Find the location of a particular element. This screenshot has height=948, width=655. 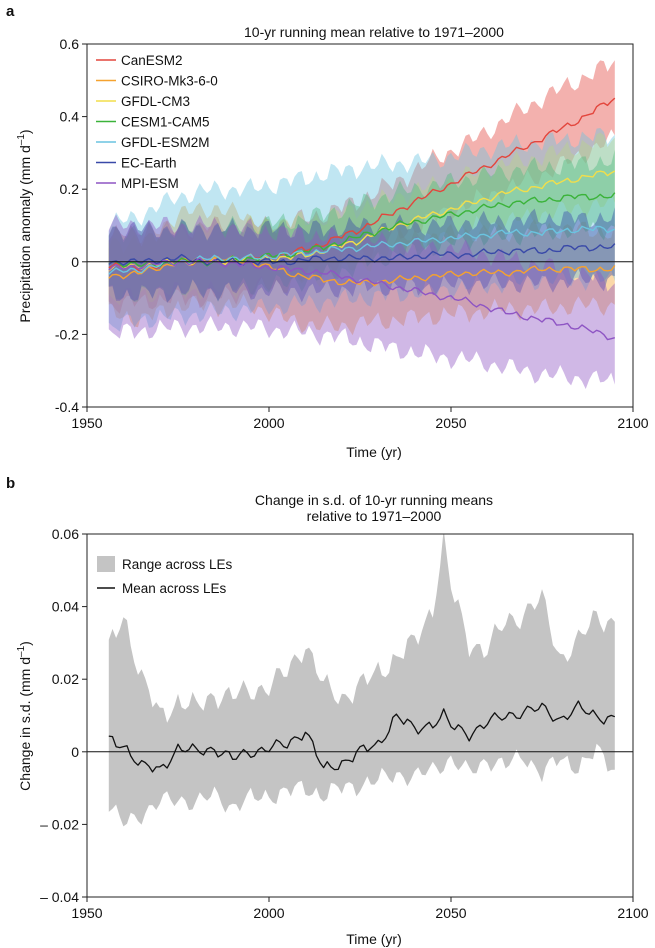

band-ec-earth is located at coordinates (361, 255).